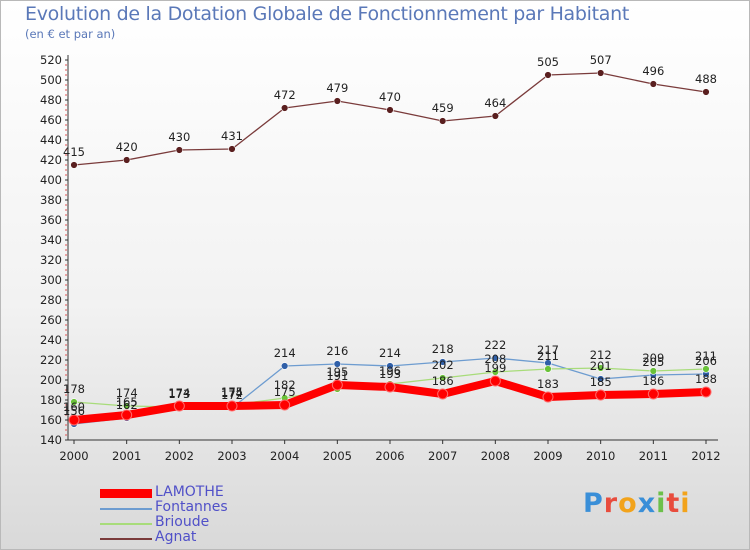 This screenshot has width=750, height=550. Describe the element at coordinates (51, 80) in the screenshot. I see `y-tick-label: 500` at that location.